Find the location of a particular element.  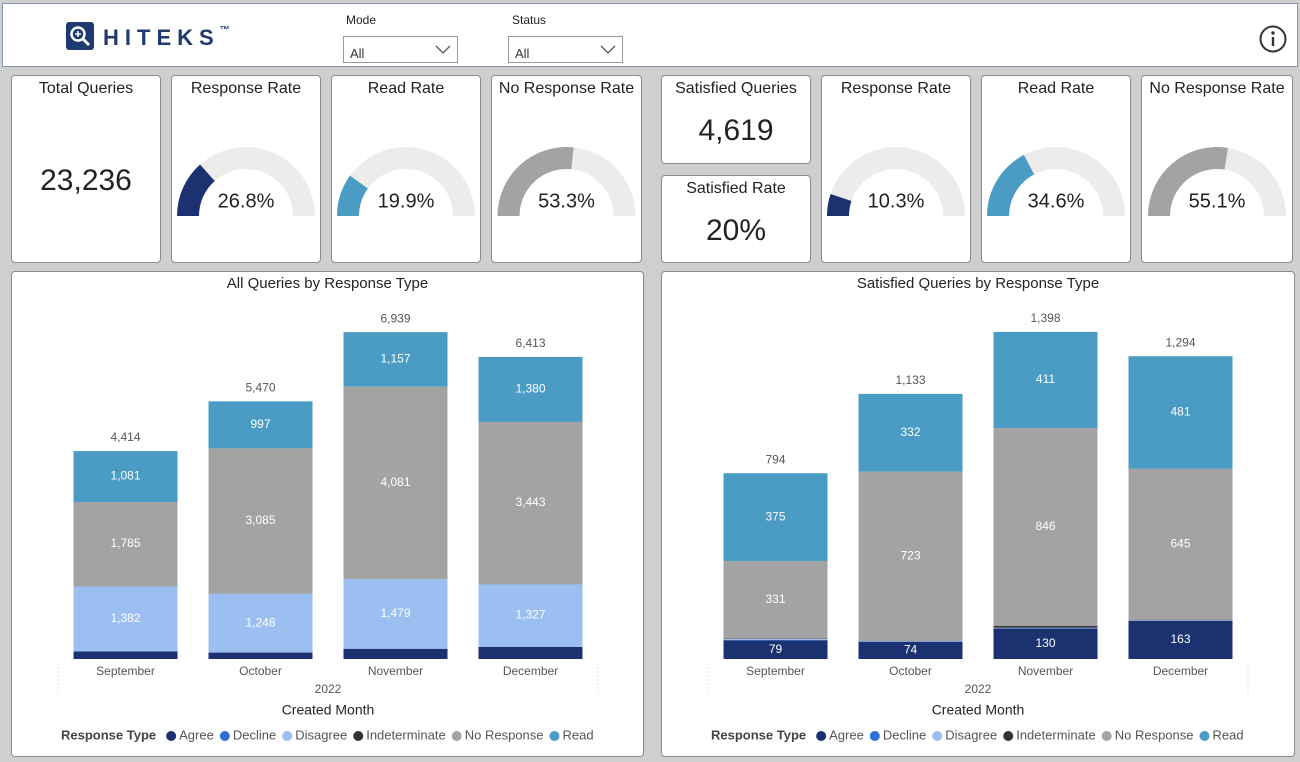

data-label: 481 is located at coordinates (1180, 412).